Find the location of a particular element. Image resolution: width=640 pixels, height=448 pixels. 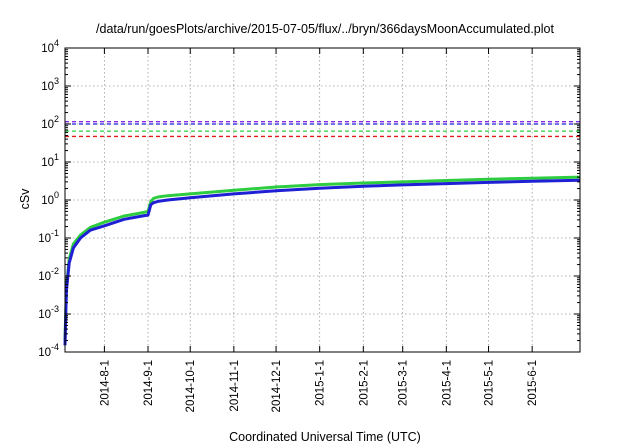

y-tick-label: 10⁻¹ is located at coordinates (48, 236).